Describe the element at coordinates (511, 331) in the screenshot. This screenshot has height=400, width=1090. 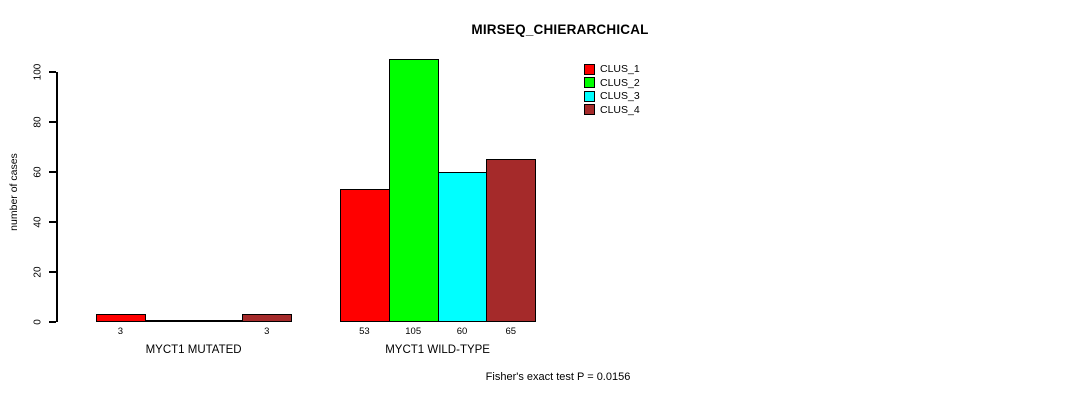
I see `bar-value-label: 65` at that location.